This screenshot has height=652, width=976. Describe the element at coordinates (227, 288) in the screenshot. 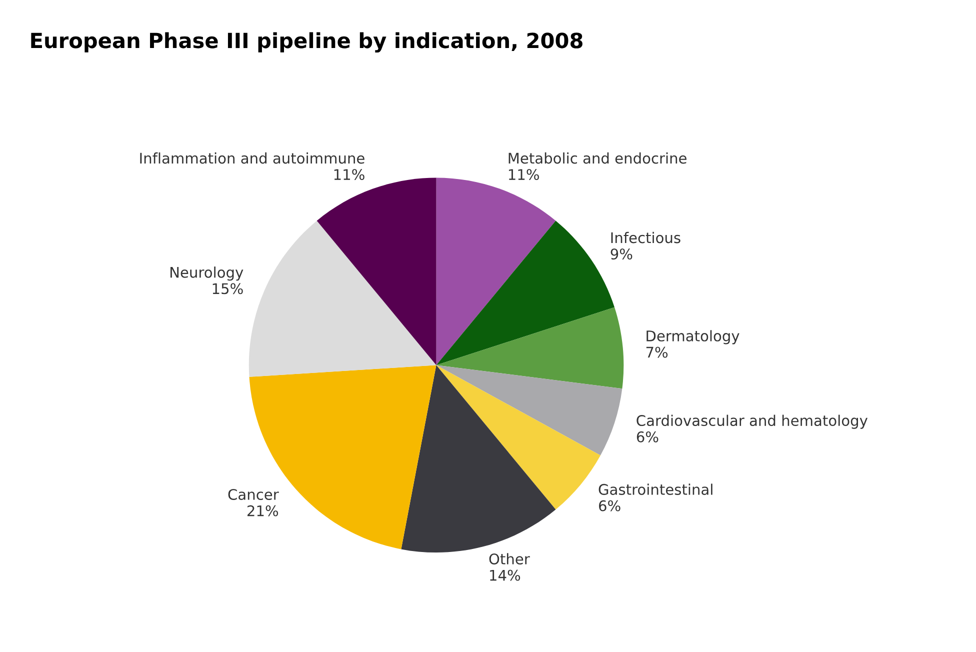

I see `data-label: 15%` at that location.